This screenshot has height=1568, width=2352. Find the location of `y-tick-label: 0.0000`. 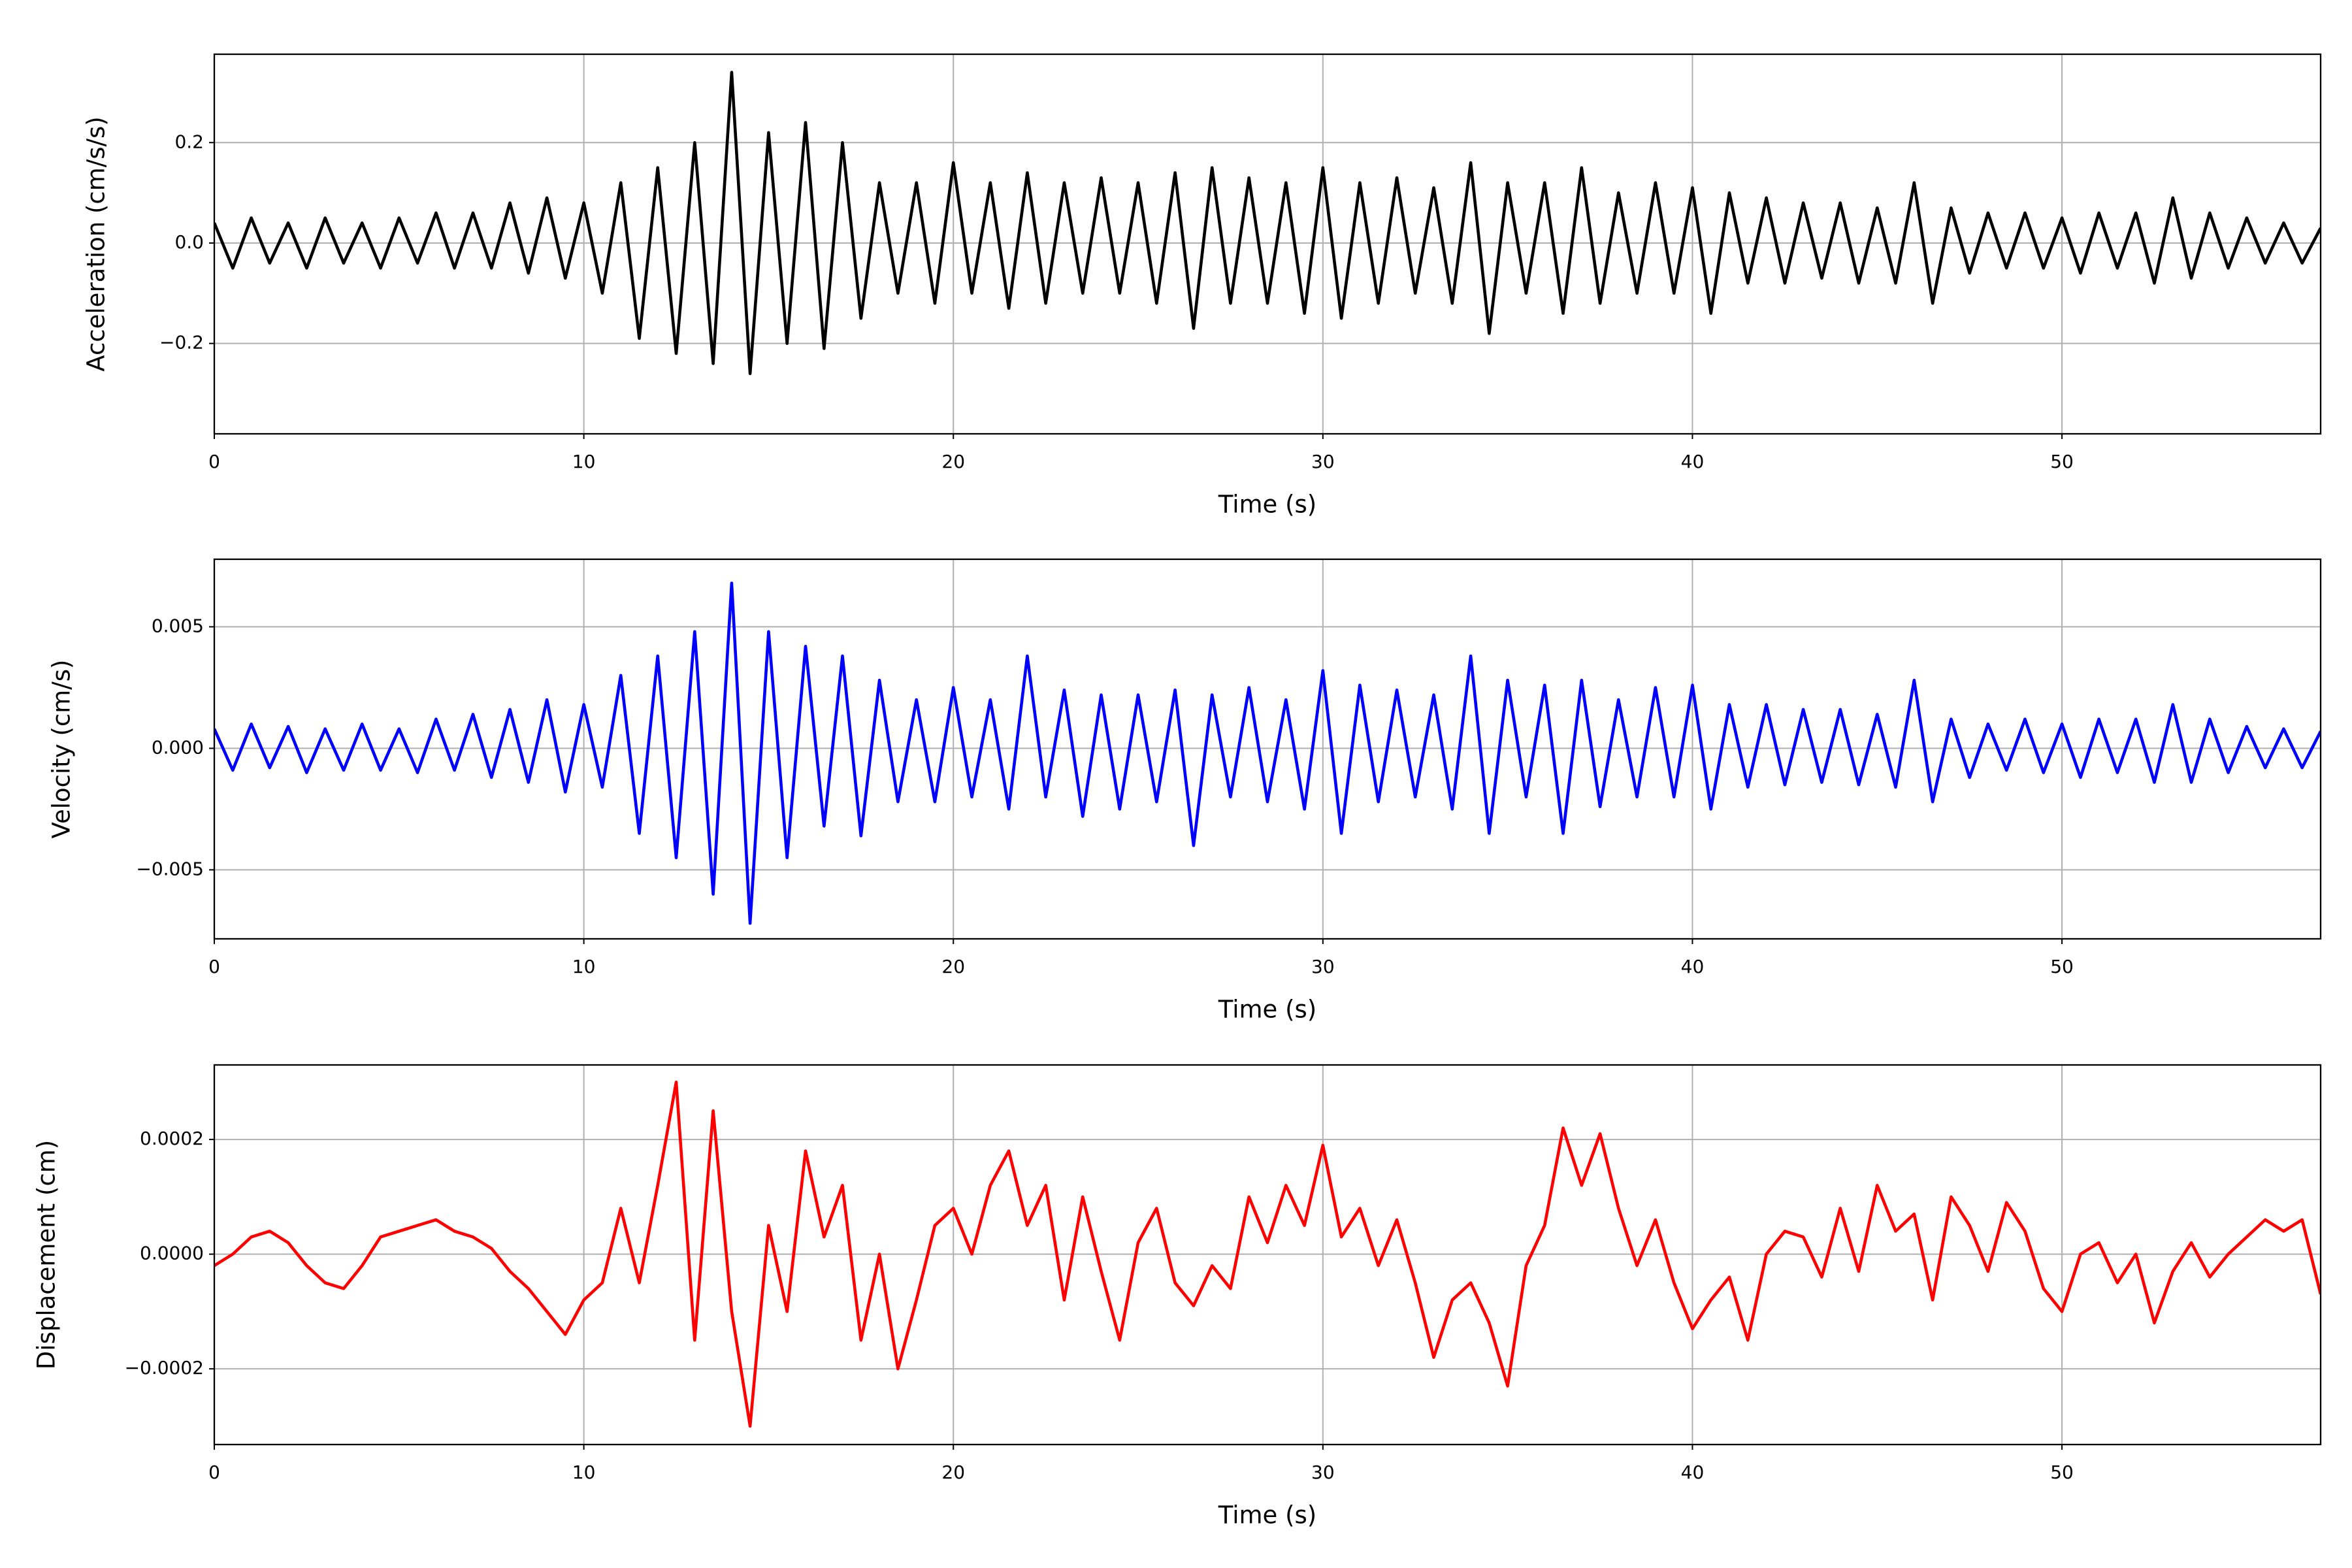

y-tick-label: 0.0000 is located at coordinates (172, 1253).